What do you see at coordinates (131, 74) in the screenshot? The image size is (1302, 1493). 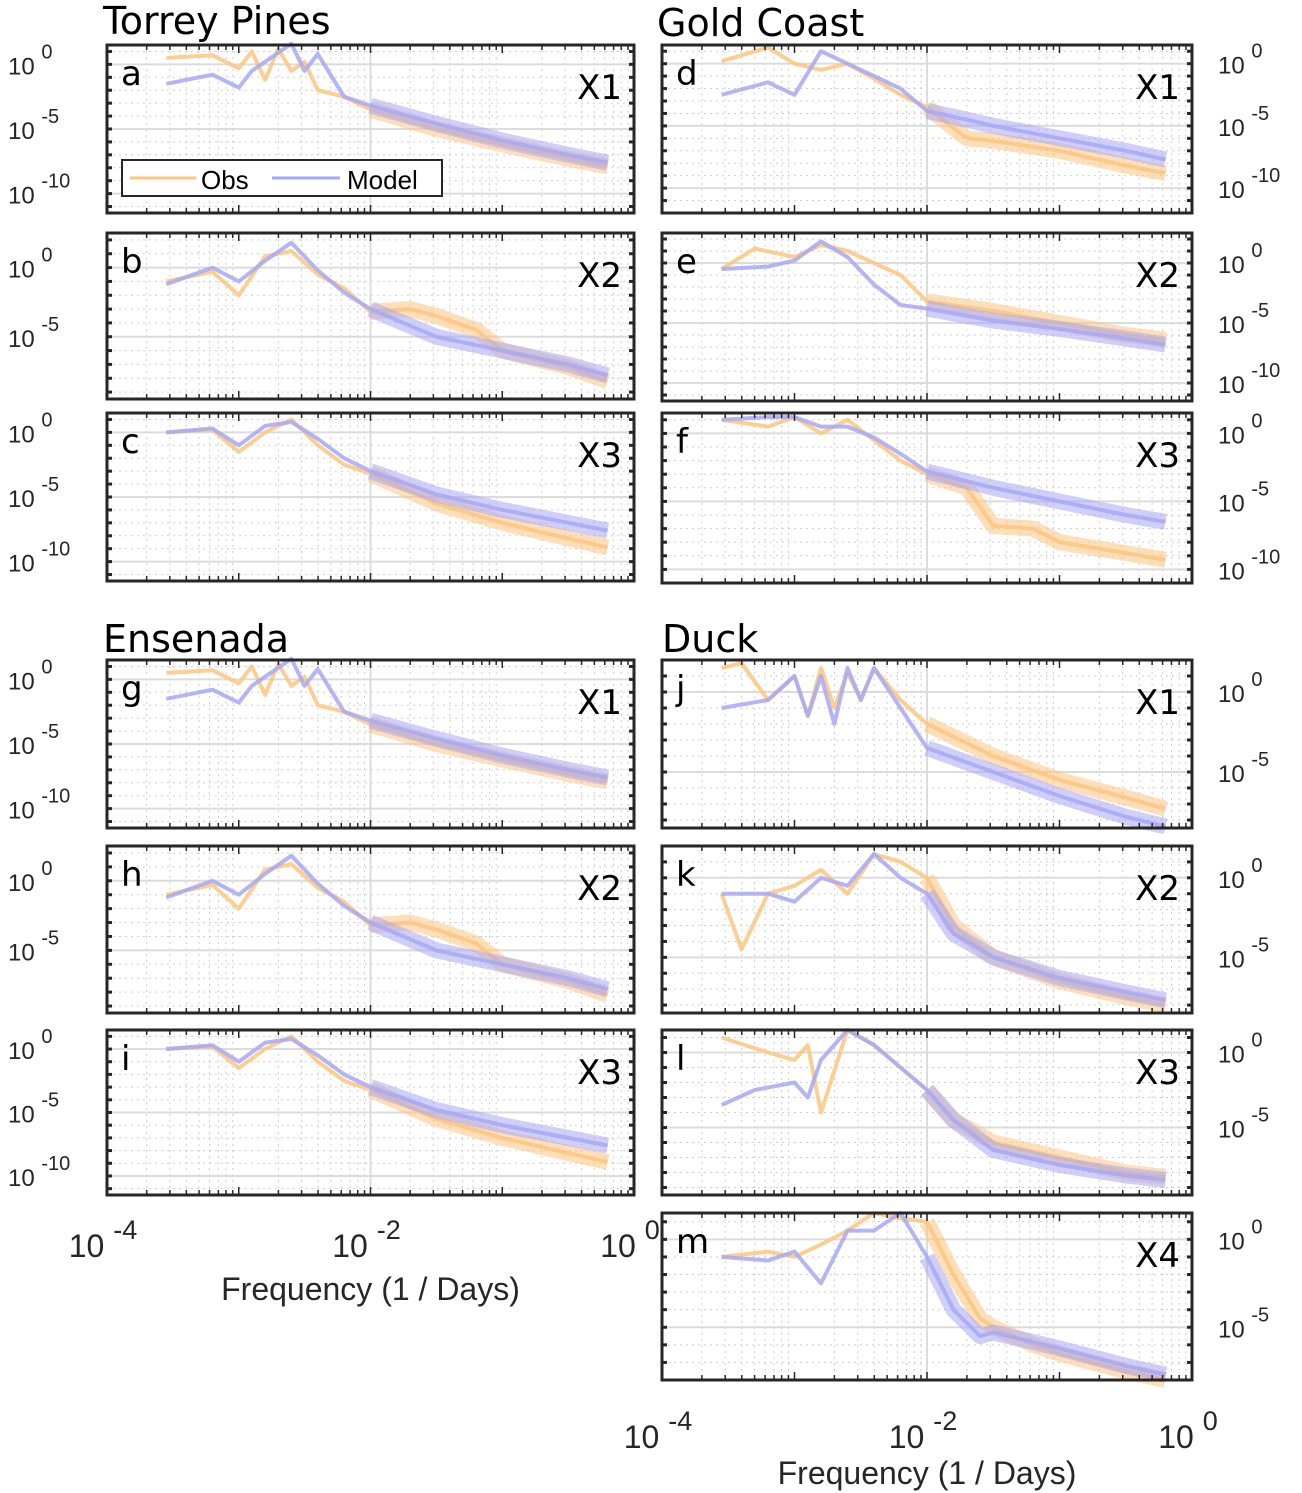 I see `panel-letter: a` at bounding box center [131, 74].